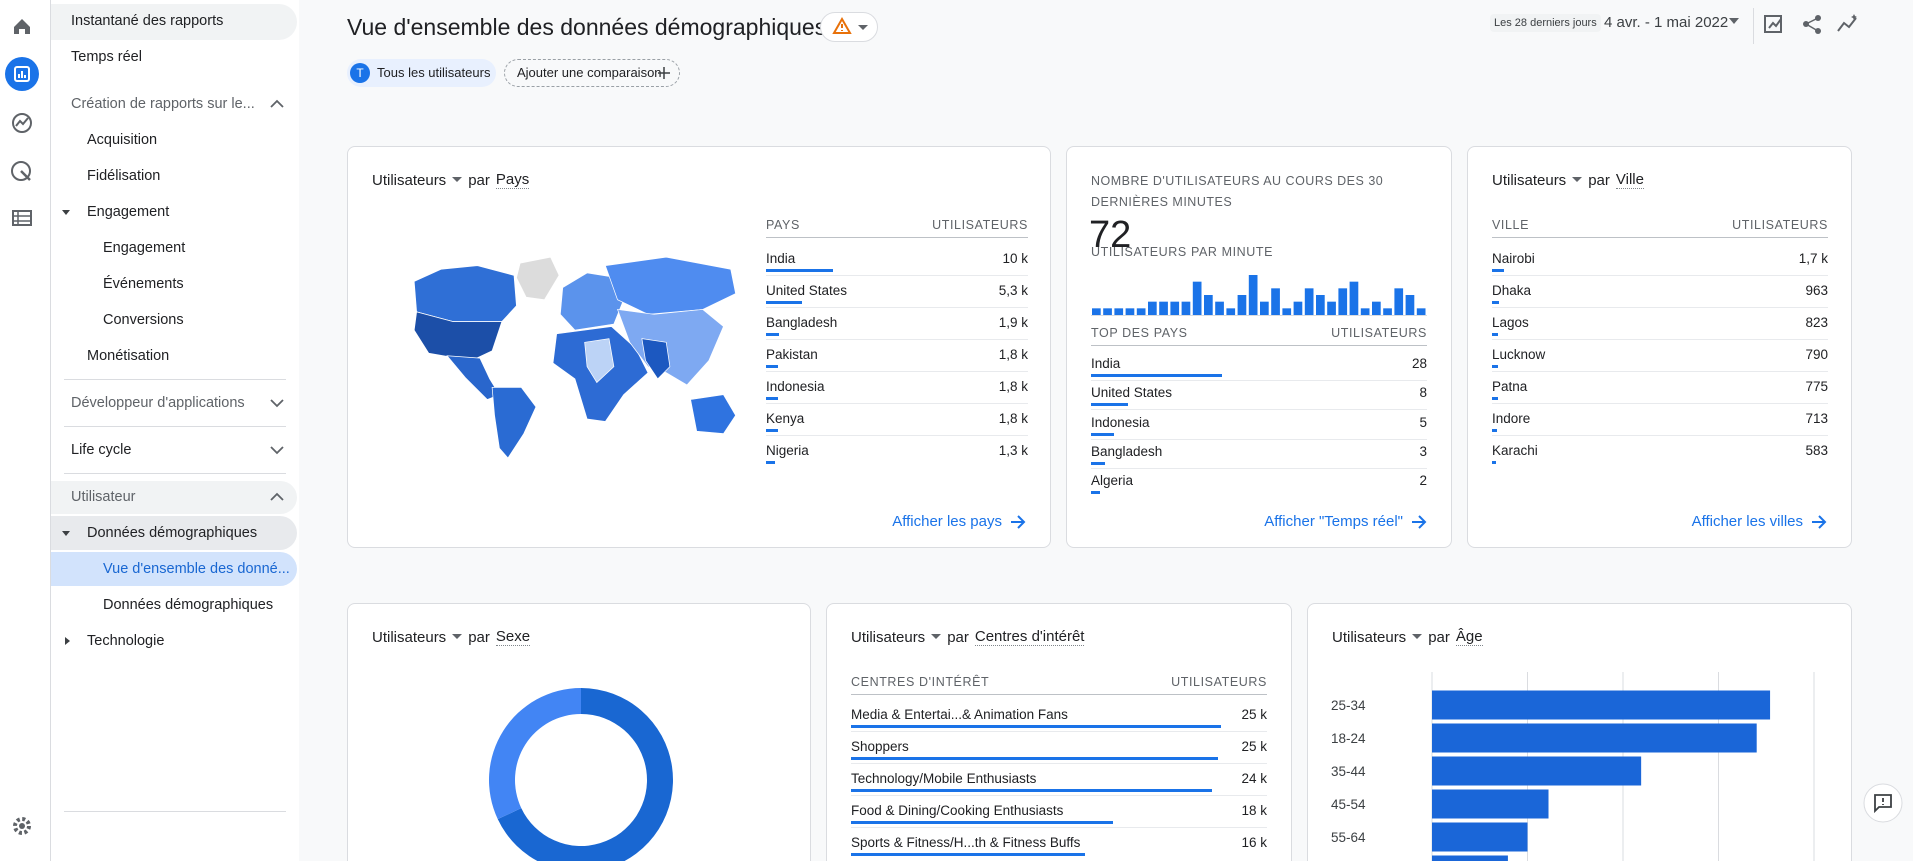  I want to click on column-header: UTILISATEURS, so click(1219, 682).